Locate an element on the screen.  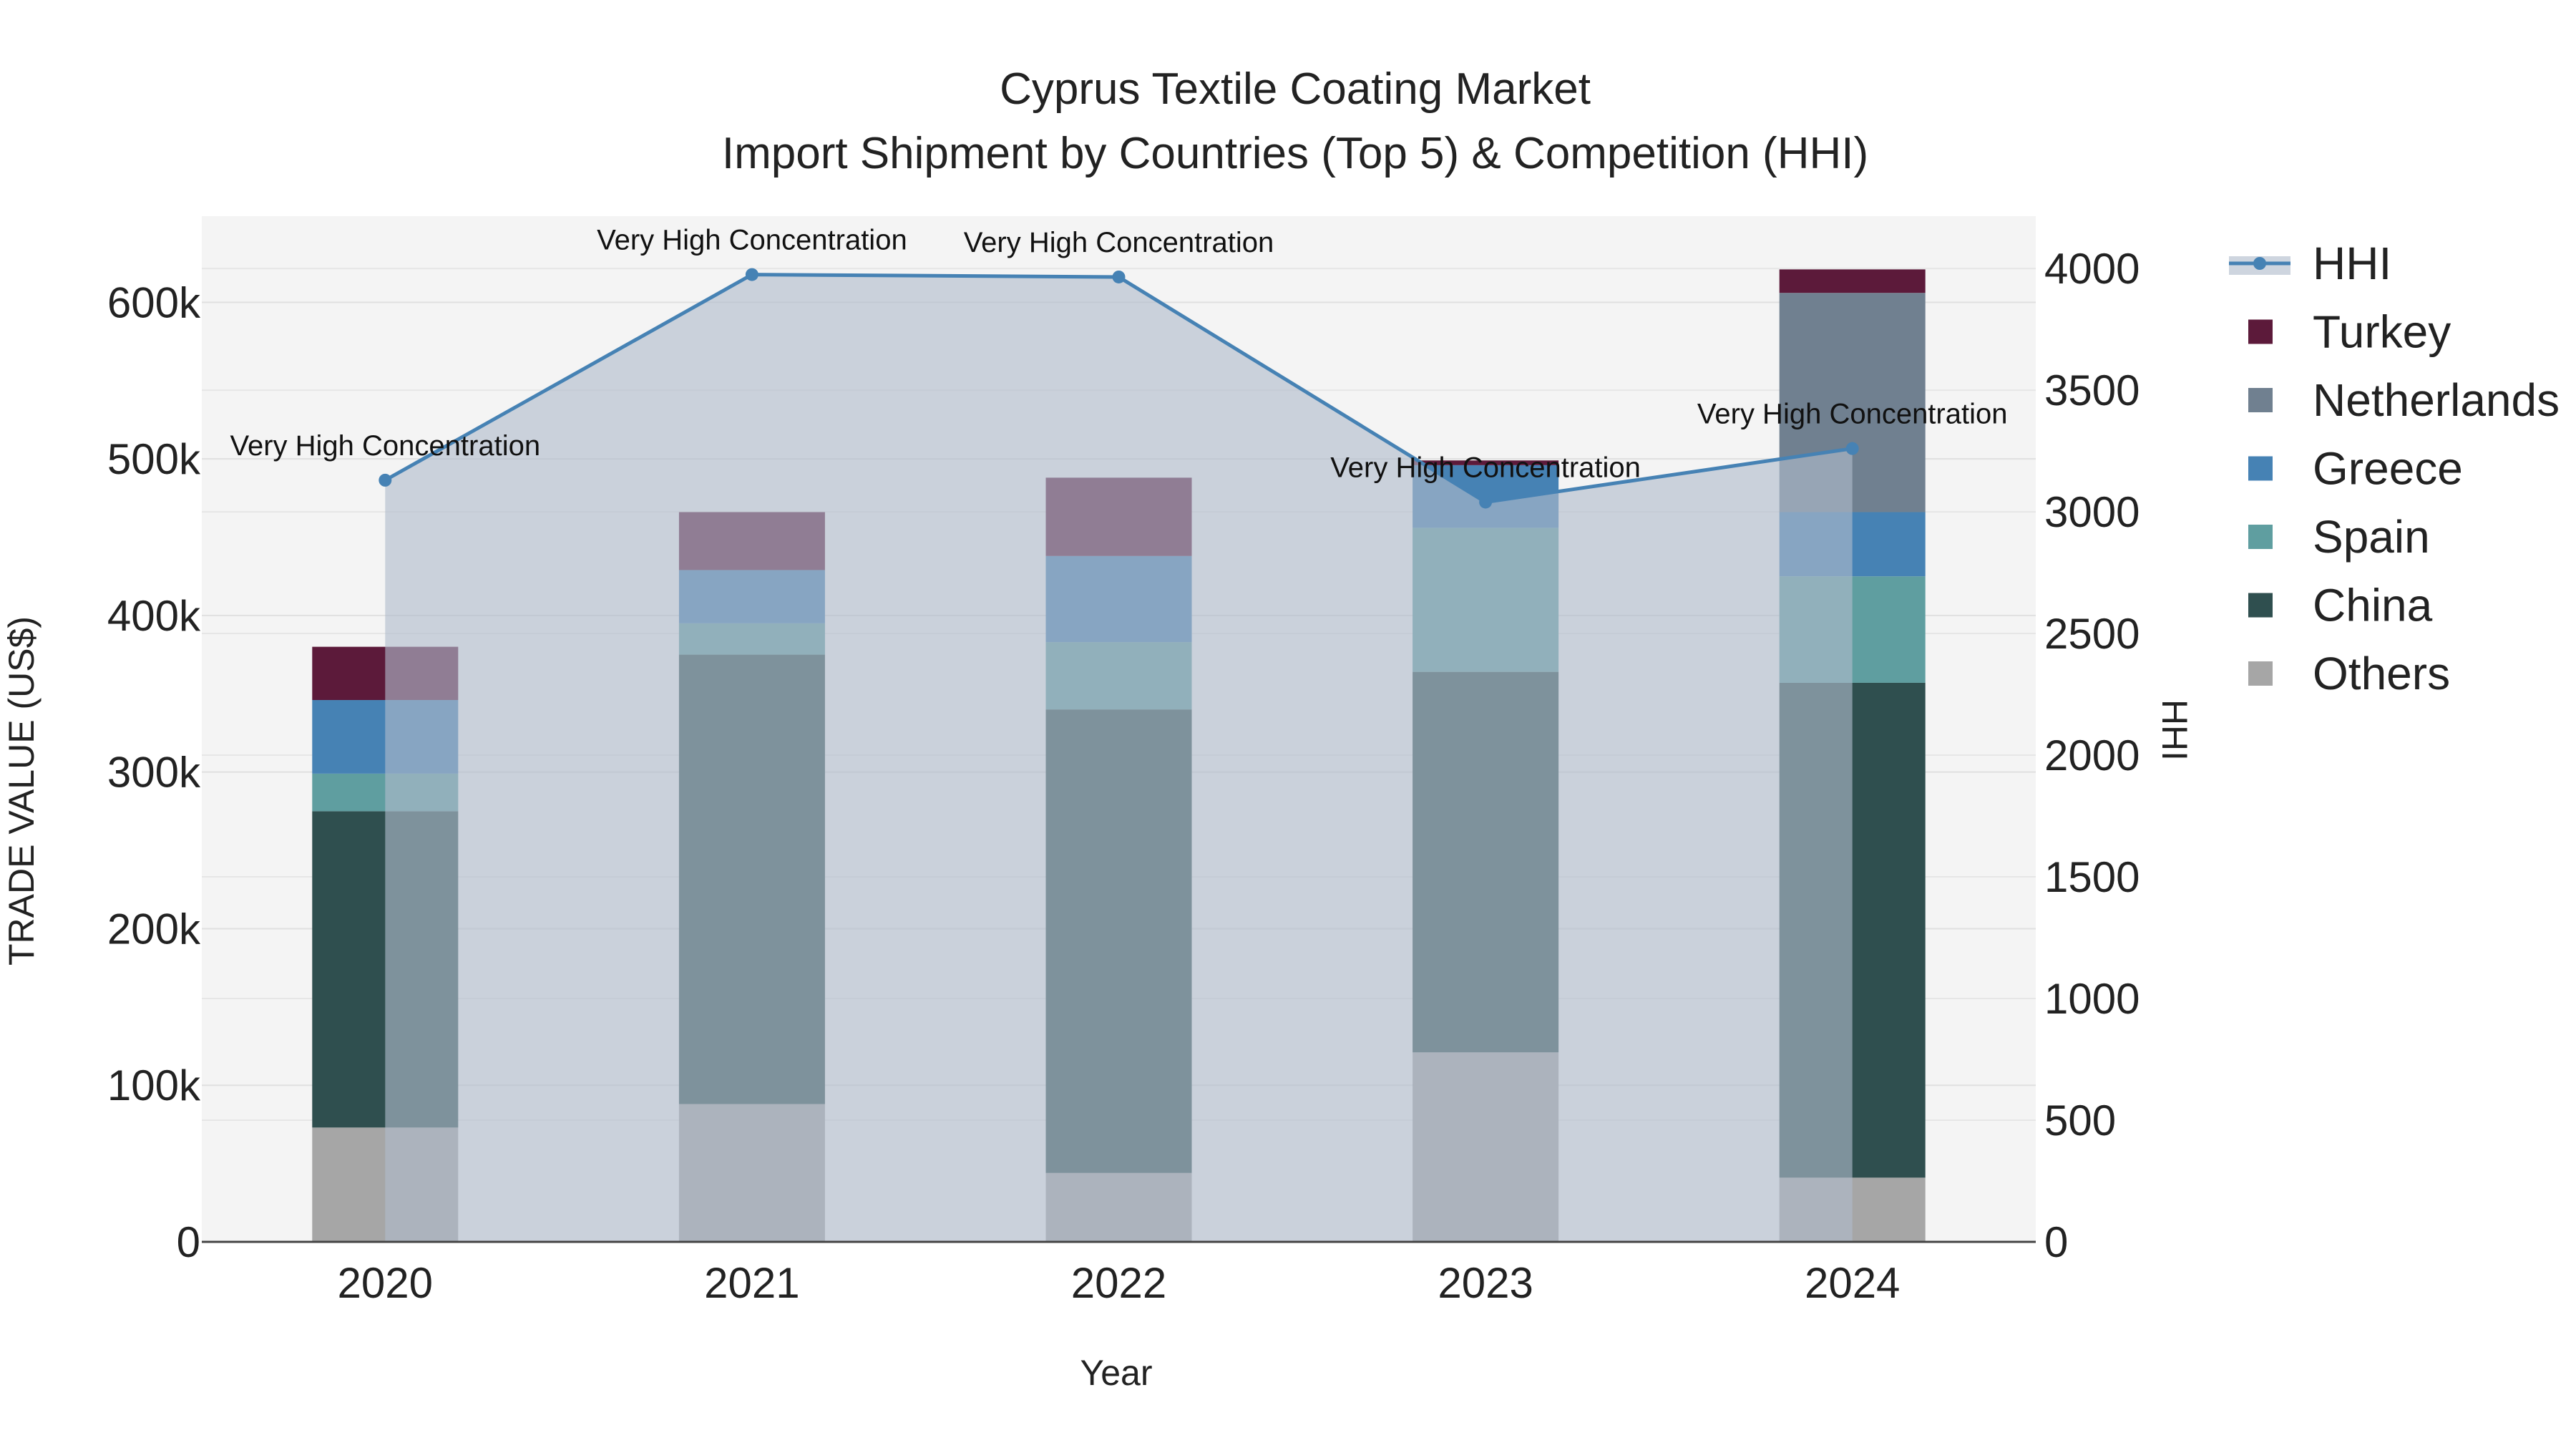
legend-label-spain: Spain is located at coordinates (2371, 537).